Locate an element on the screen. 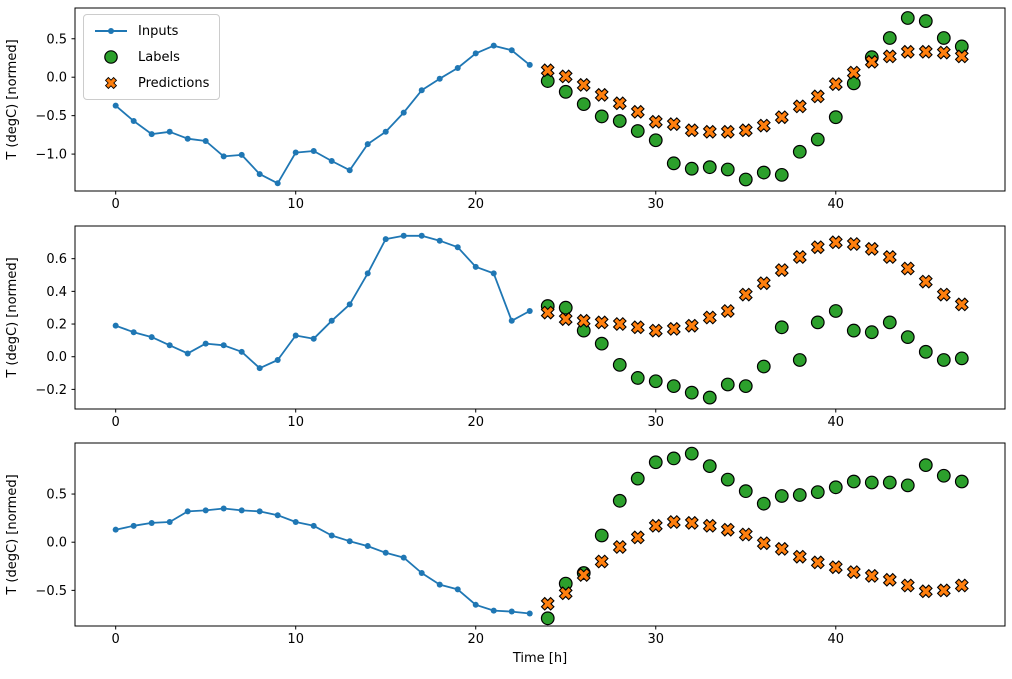 Image resolution: width=1012 pixels, height=679 pixels. legend-label-predictions: Predictions is located at coordinates (174, 83).